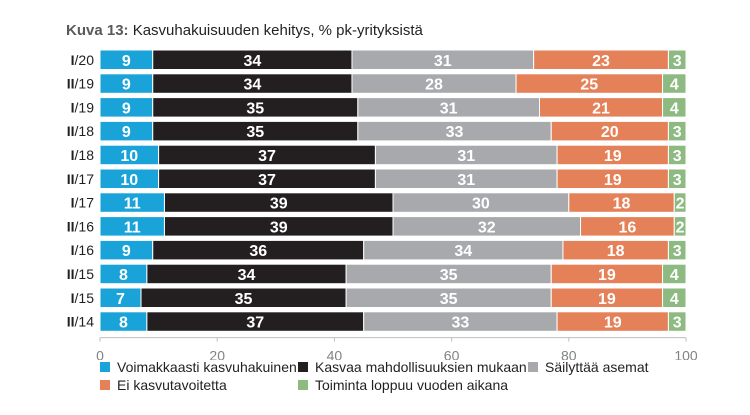  I want to click on bar-value-label: 25, so click(589, 85).